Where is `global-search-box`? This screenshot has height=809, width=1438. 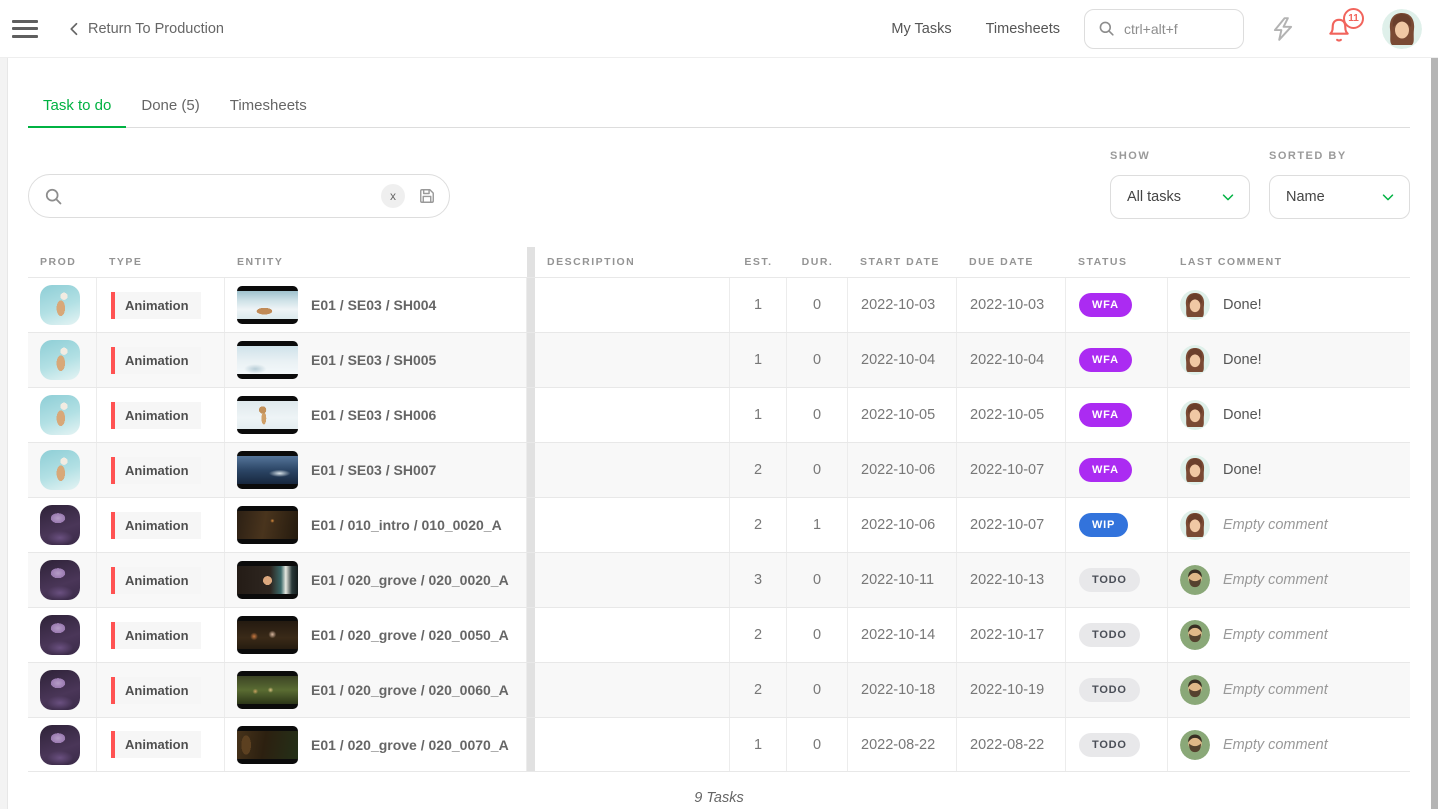
global-search-box is located at coordinates (1164, 28).